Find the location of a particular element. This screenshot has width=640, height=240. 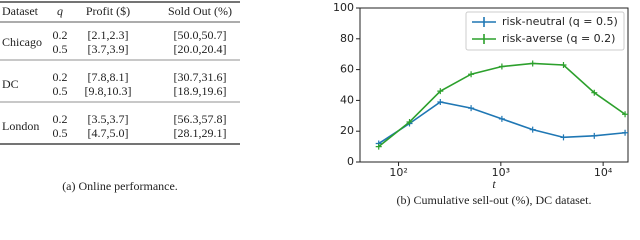

x-tick-label: 10⁴ is located at coordinates (603, 172).